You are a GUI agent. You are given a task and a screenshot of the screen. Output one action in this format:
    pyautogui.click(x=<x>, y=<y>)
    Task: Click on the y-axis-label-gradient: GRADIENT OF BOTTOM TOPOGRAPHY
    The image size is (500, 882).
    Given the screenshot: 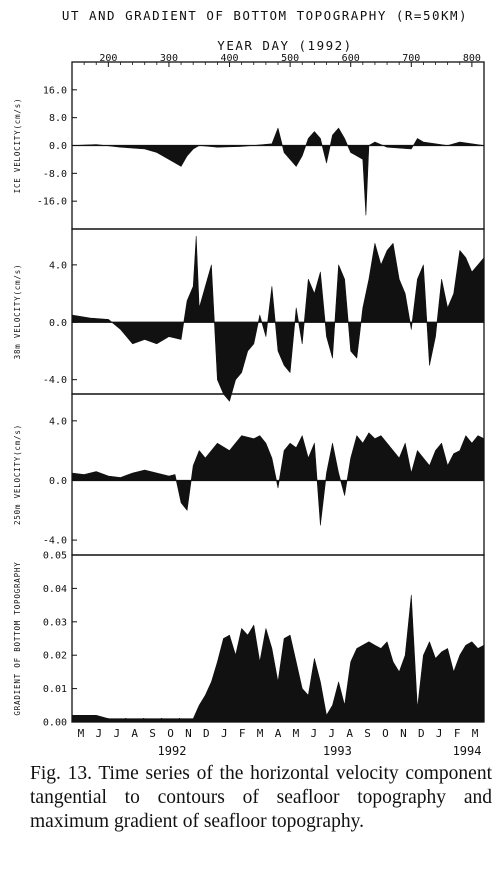 What is the action you would take?
    pyautogui.click(x=17, y=638)
    